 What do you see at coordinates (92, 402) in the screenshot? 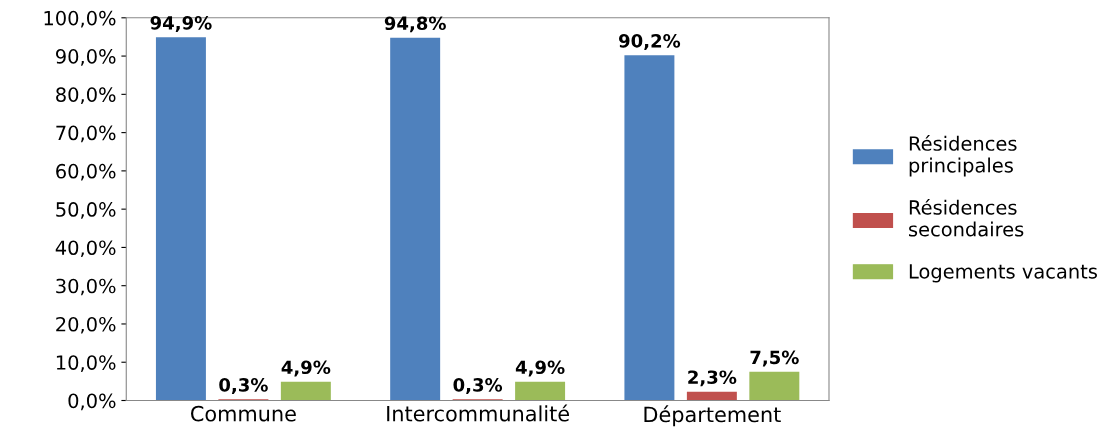
I see `y-tick-label: 0,0%` at bounding box center [92, 402].